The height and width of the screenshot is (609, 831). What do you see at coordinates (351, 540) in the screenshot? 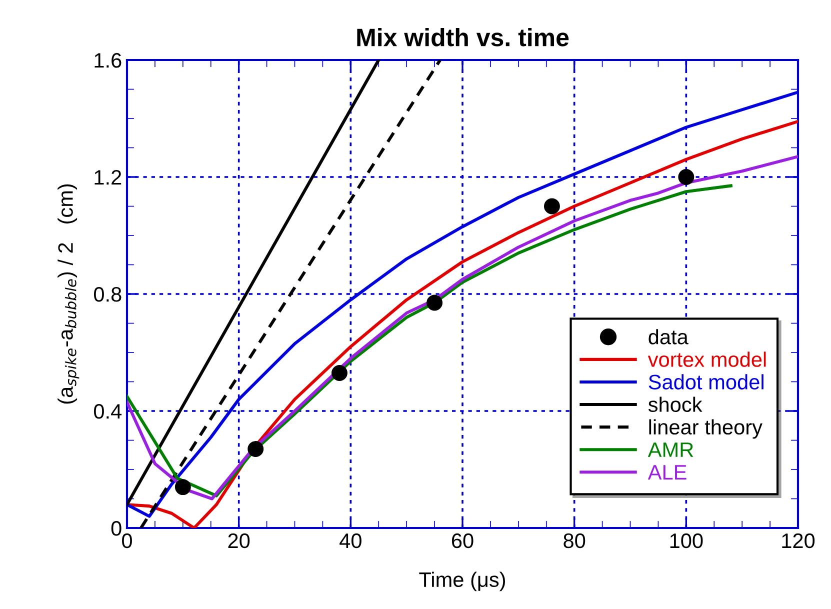
I see `x-tick-label: 40` at bounding box center [351, 540].